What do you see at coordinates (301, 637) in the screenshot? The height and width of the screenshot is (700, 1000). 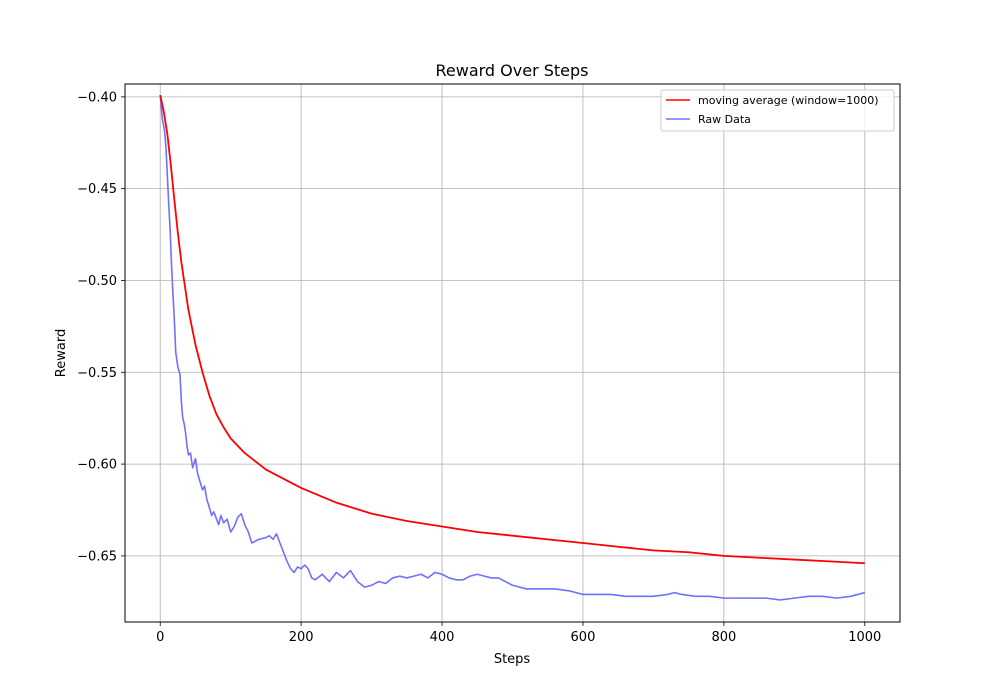 I see `x-tick-label: 200` at bounding box center [301, 637].